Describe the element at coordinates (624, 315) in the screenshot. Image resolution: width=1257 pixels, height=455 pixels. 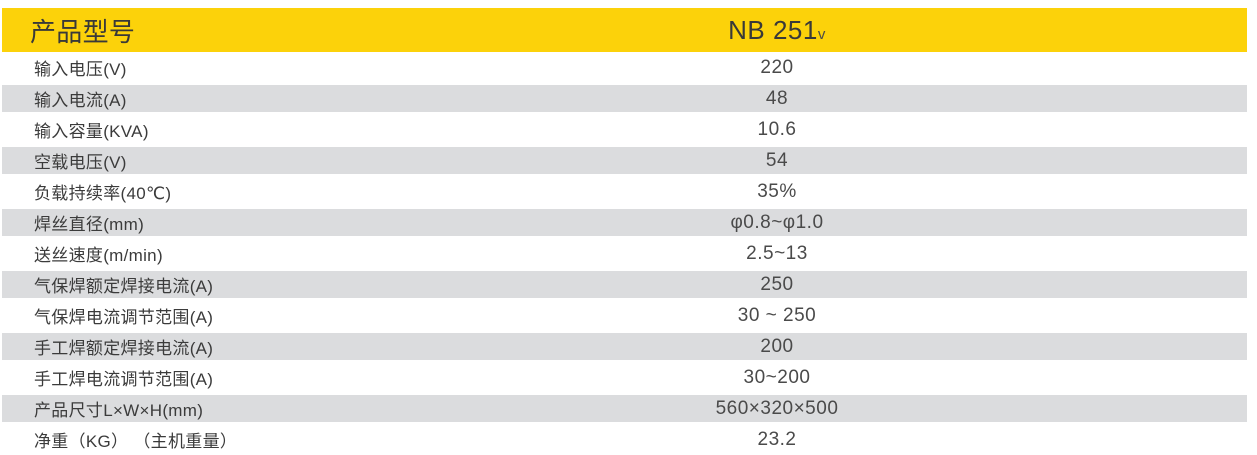
I see `table-row: 气保焊电流调节范围(A) 30 ~ 250` at that location.